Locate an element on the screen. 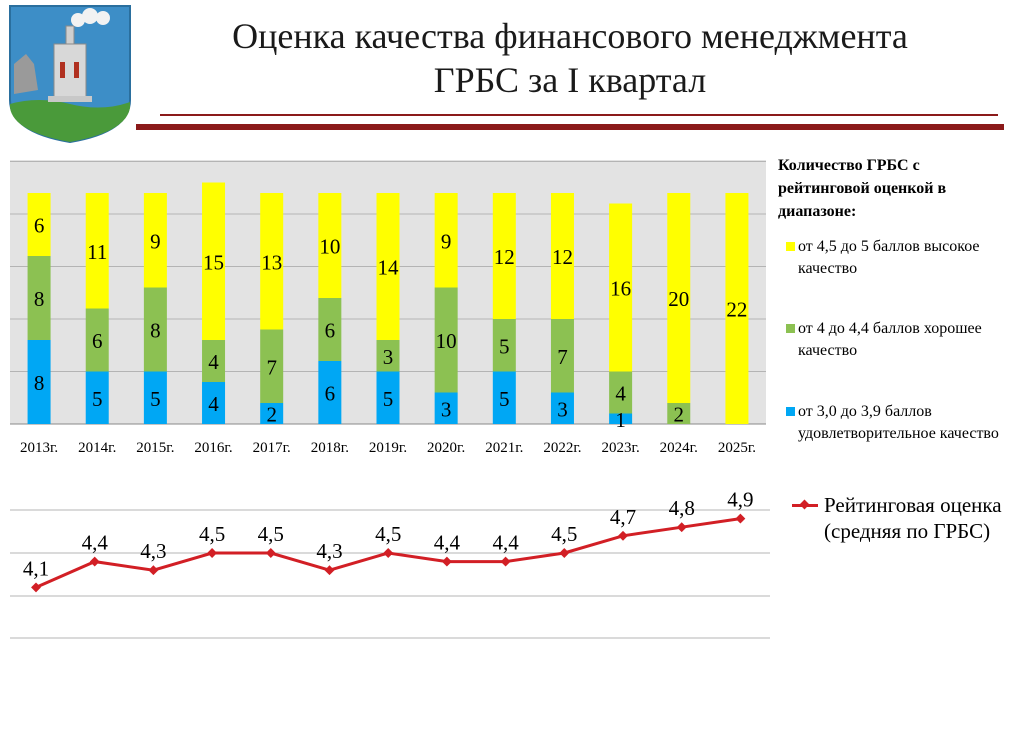  line-legend-marker is located at coordinates (805, 505).